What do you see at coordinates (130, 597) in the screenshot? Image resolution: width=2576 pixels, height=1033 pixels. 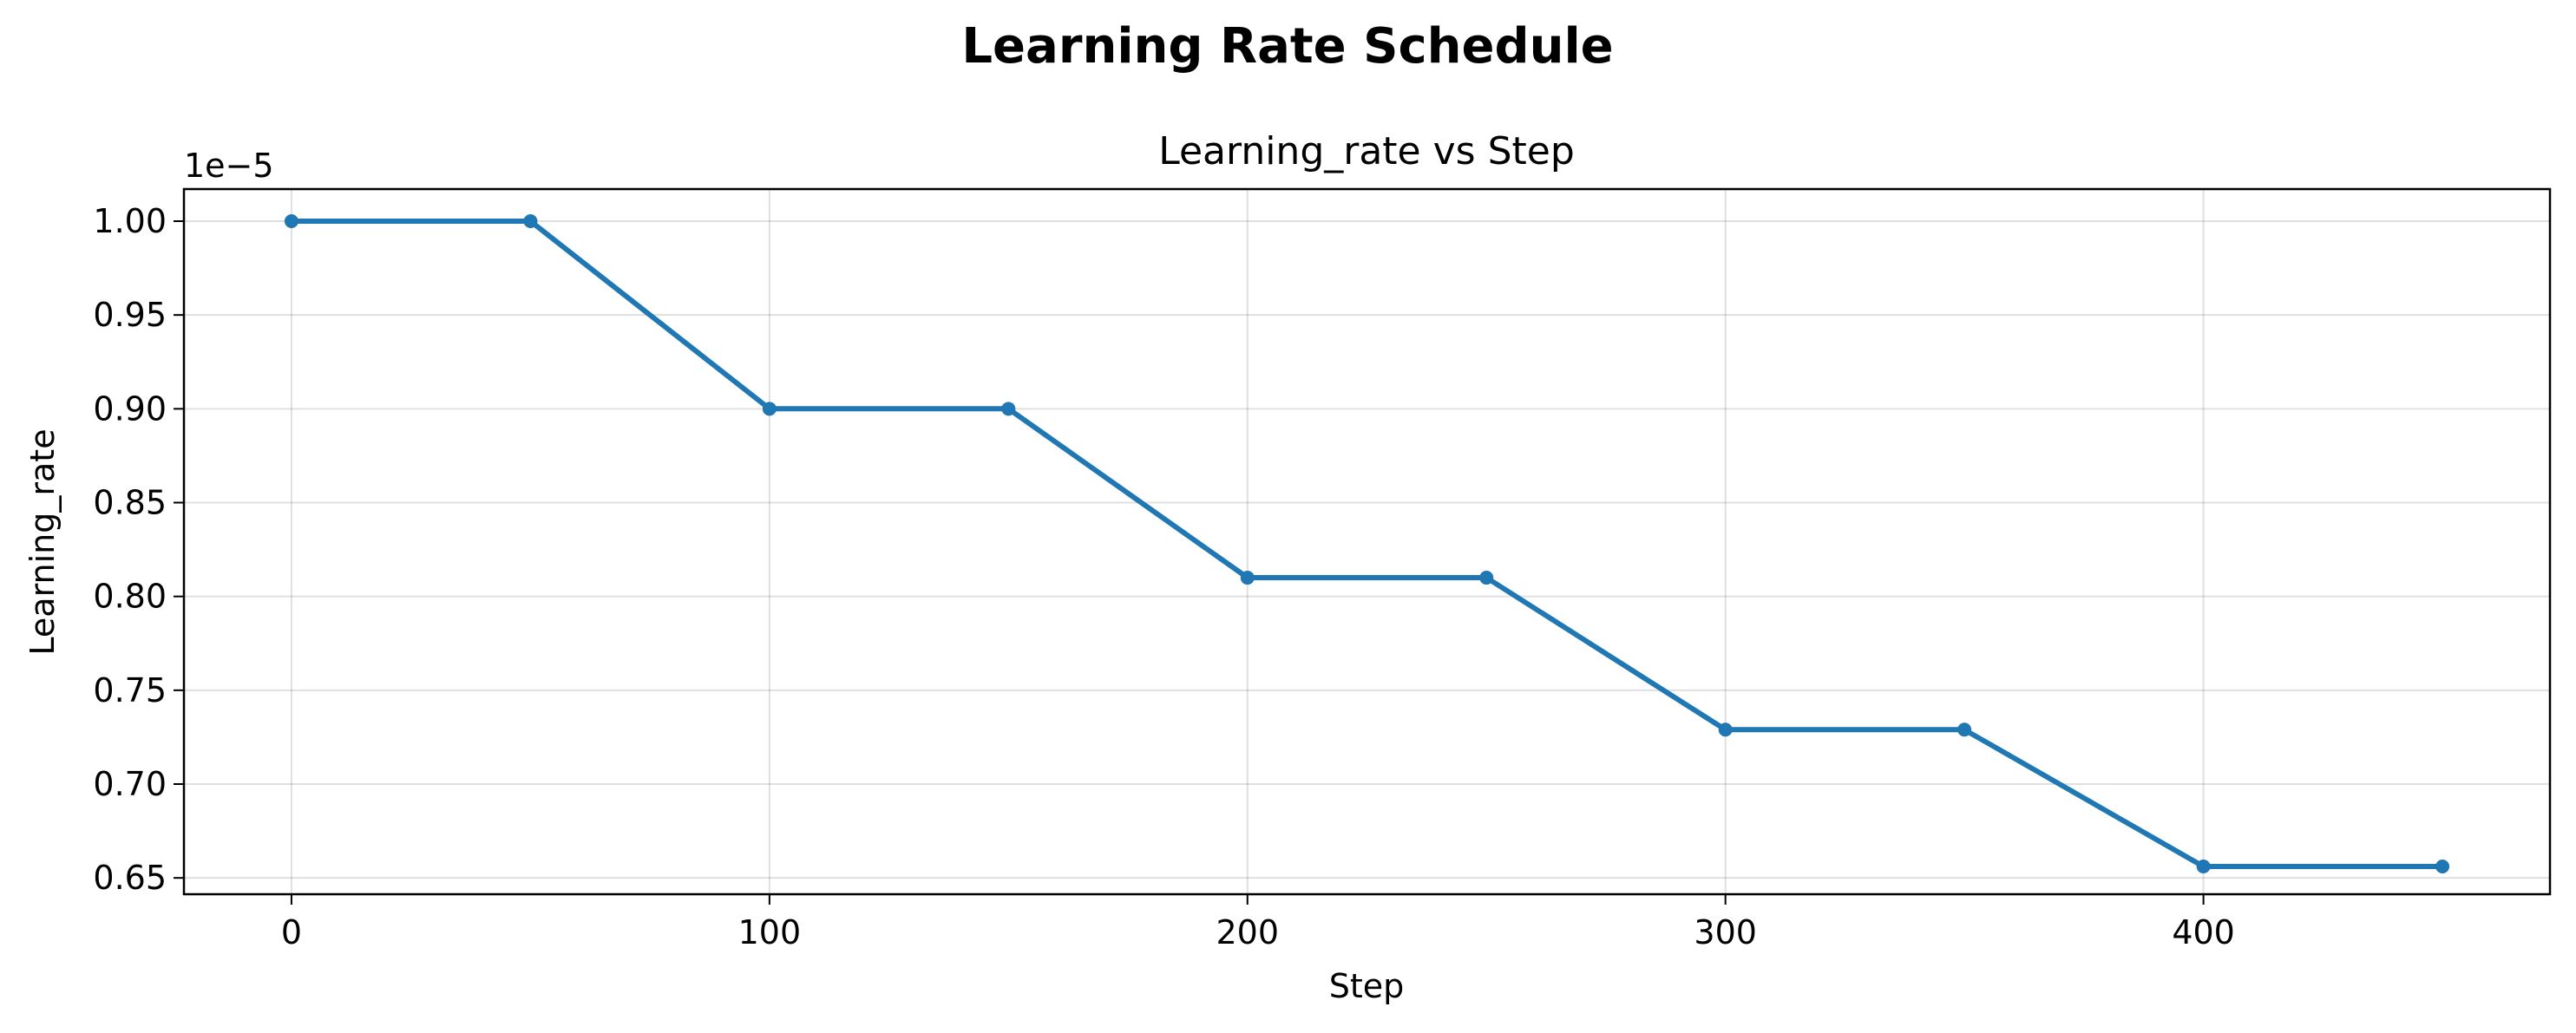 I see `y-tick-label: 0.80` at bounding box center [130, 597].